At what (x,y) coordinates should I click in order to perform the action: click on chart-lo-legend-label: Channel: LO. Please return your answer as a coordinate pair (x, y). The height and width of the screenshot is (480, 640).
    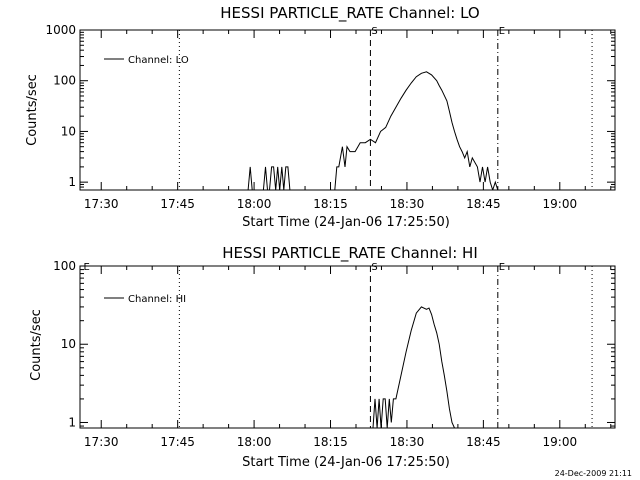
    Looking at the image, I should click on (158, 60).